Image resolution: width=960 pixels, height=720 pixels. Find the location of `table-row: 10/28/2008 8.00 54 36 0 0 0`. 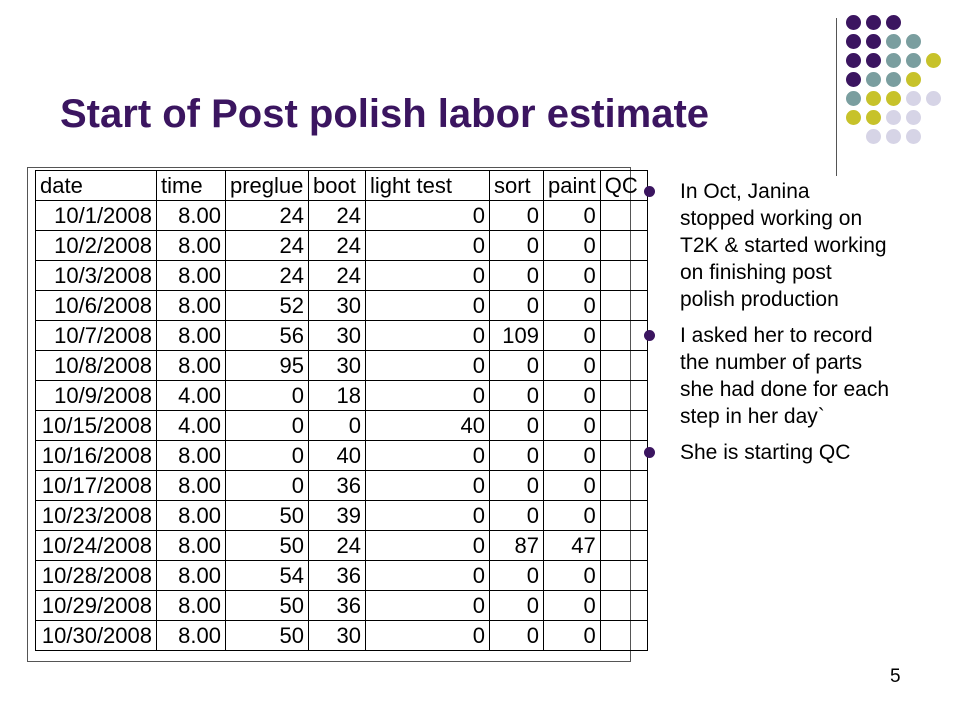

table-row: 10/28/2008 8.00 54 36 0 0 0 is located at coordinates (341, 575).